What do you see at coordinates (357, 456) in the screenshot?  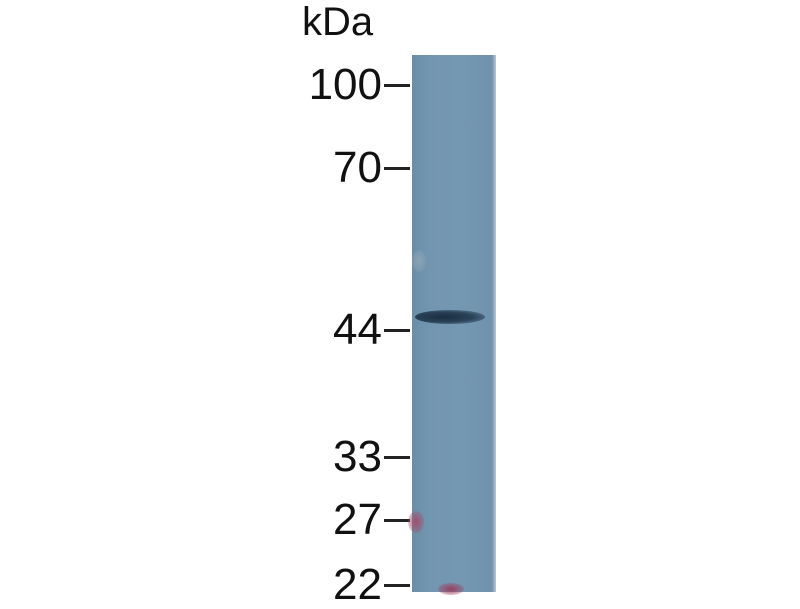 I see `marker-label: 33` at bounding box center [357, 456].